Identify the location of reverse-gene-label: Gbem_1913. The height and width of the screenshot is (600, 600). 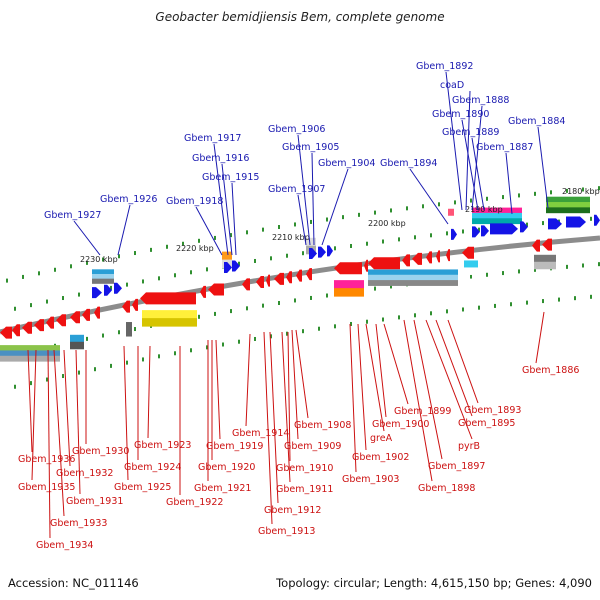
(286, 531).